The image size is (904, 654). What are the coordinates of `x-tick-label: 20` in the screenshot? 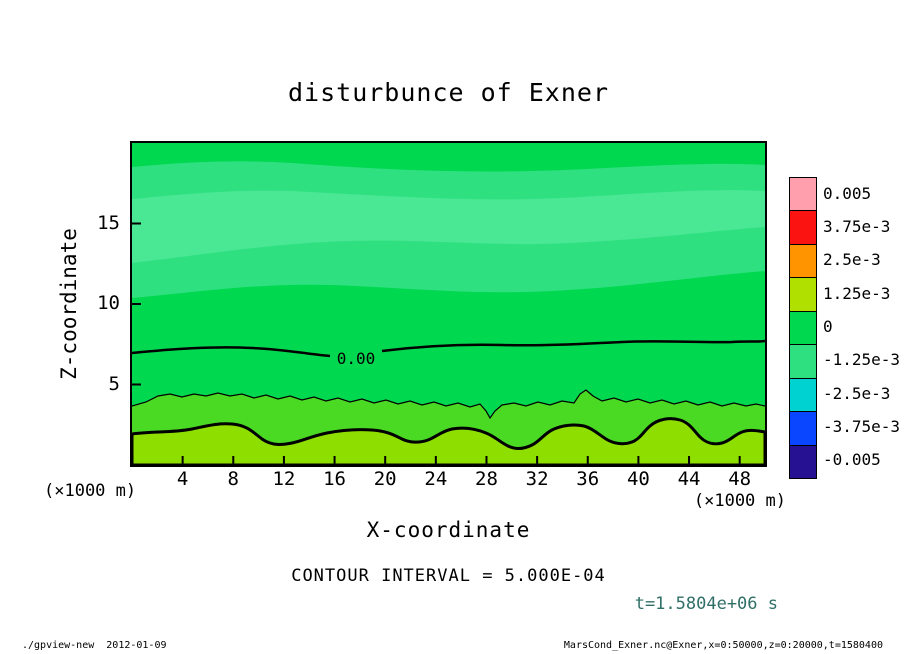 It's located at (385, 479).